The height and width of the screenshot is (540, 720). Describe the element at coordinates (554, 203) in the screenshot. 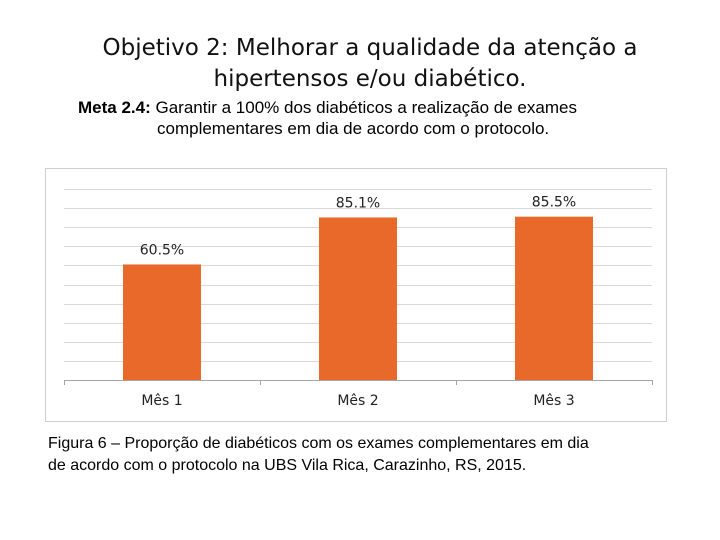

I see `data-label-3: 85.5%` at that location.